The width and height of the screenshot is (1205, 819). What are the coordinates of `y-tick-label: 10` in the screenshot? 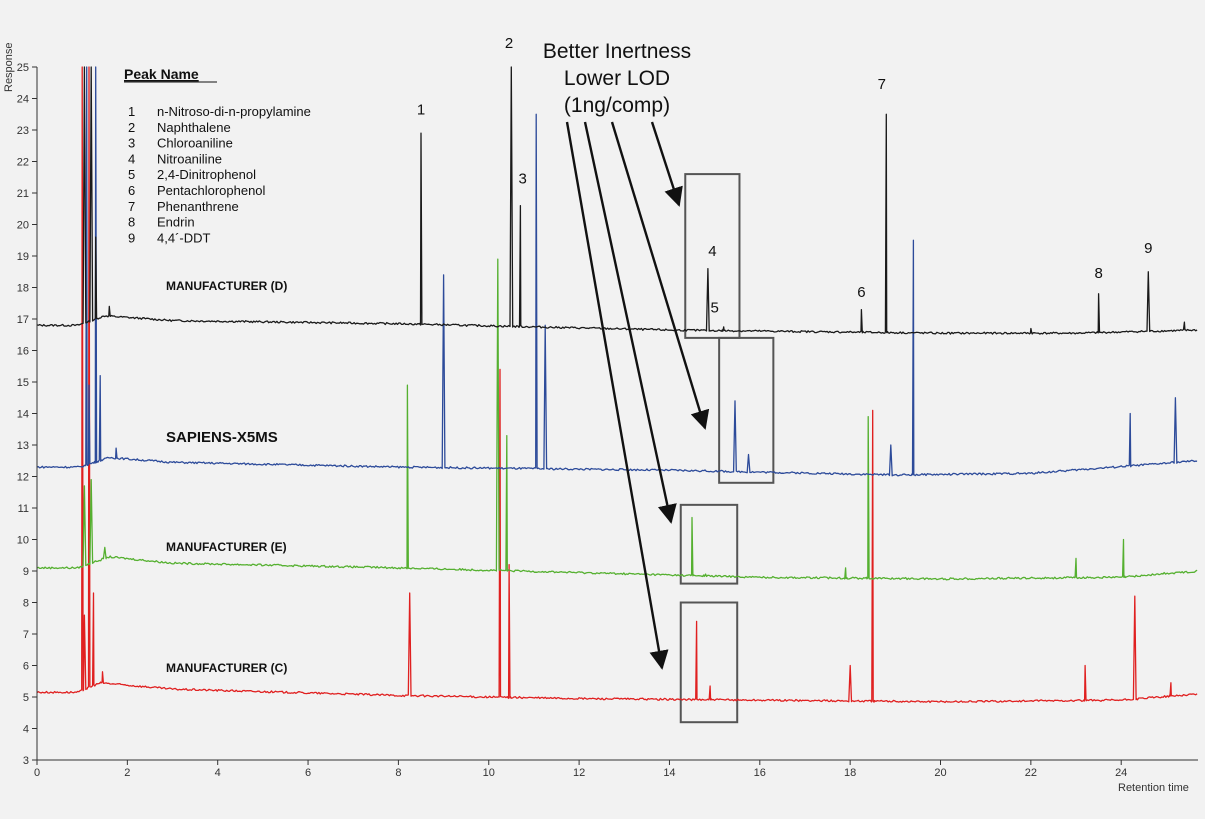 It's located at (23, 541).